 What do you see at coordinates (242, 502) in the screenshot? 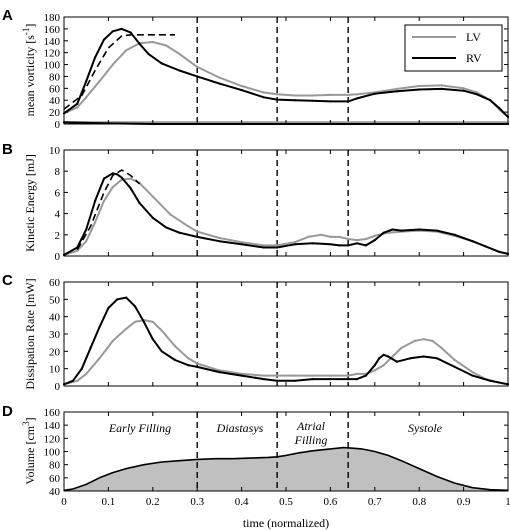
I see `x-tick-label: 0.4` at bounding box center [242, 502].